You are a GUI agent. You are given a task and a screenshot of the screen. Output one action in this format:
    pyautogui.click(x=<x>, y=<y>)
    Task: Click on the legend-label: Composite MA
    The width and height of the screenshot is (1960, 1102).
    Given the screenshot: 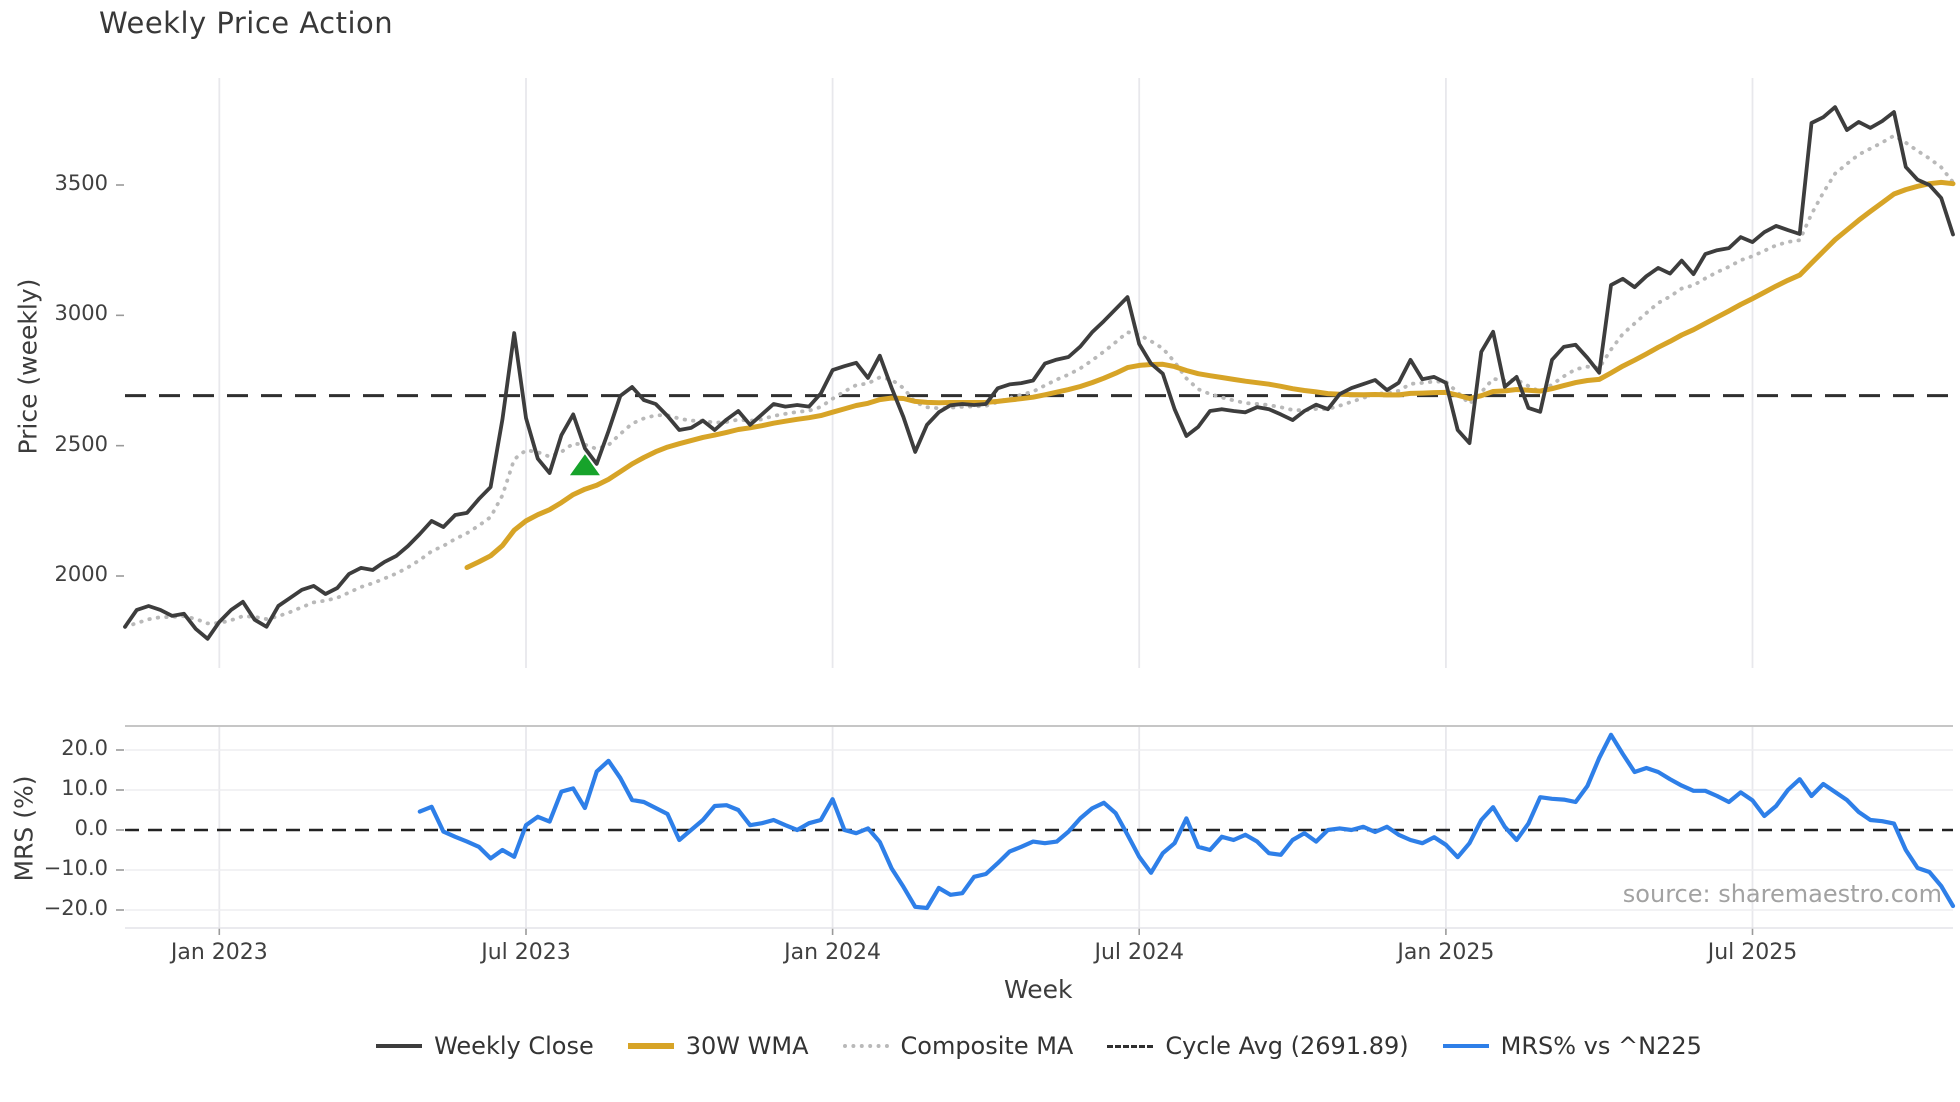 What is the action you would take?
    pyautogui.click(x=987, y=1046)
    